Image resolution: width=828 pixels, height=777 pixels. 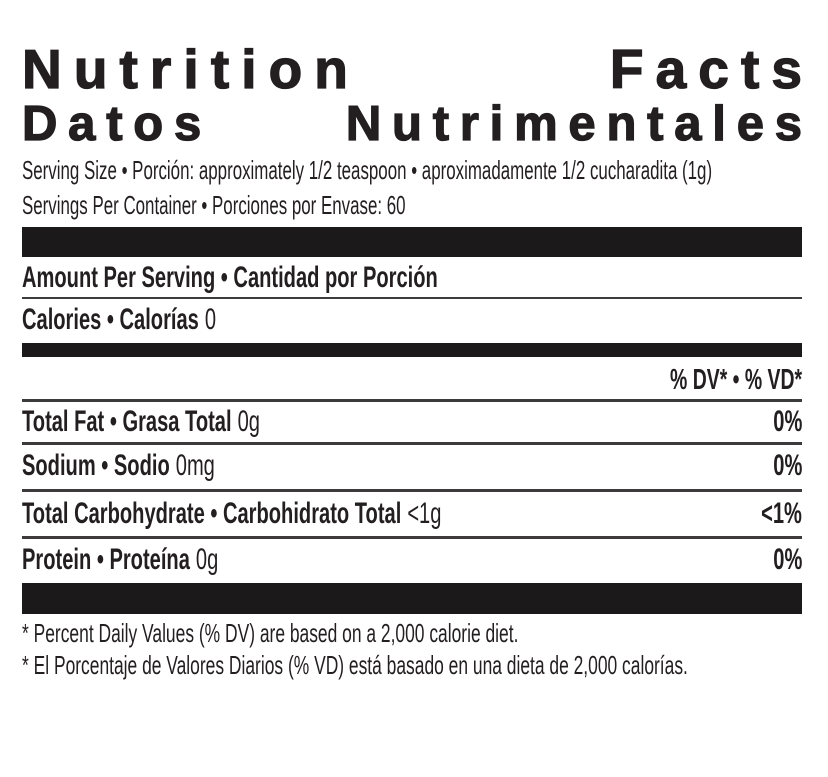 I want to click on title-word-nutrition: Nutrition, so click(x=191, y=69).